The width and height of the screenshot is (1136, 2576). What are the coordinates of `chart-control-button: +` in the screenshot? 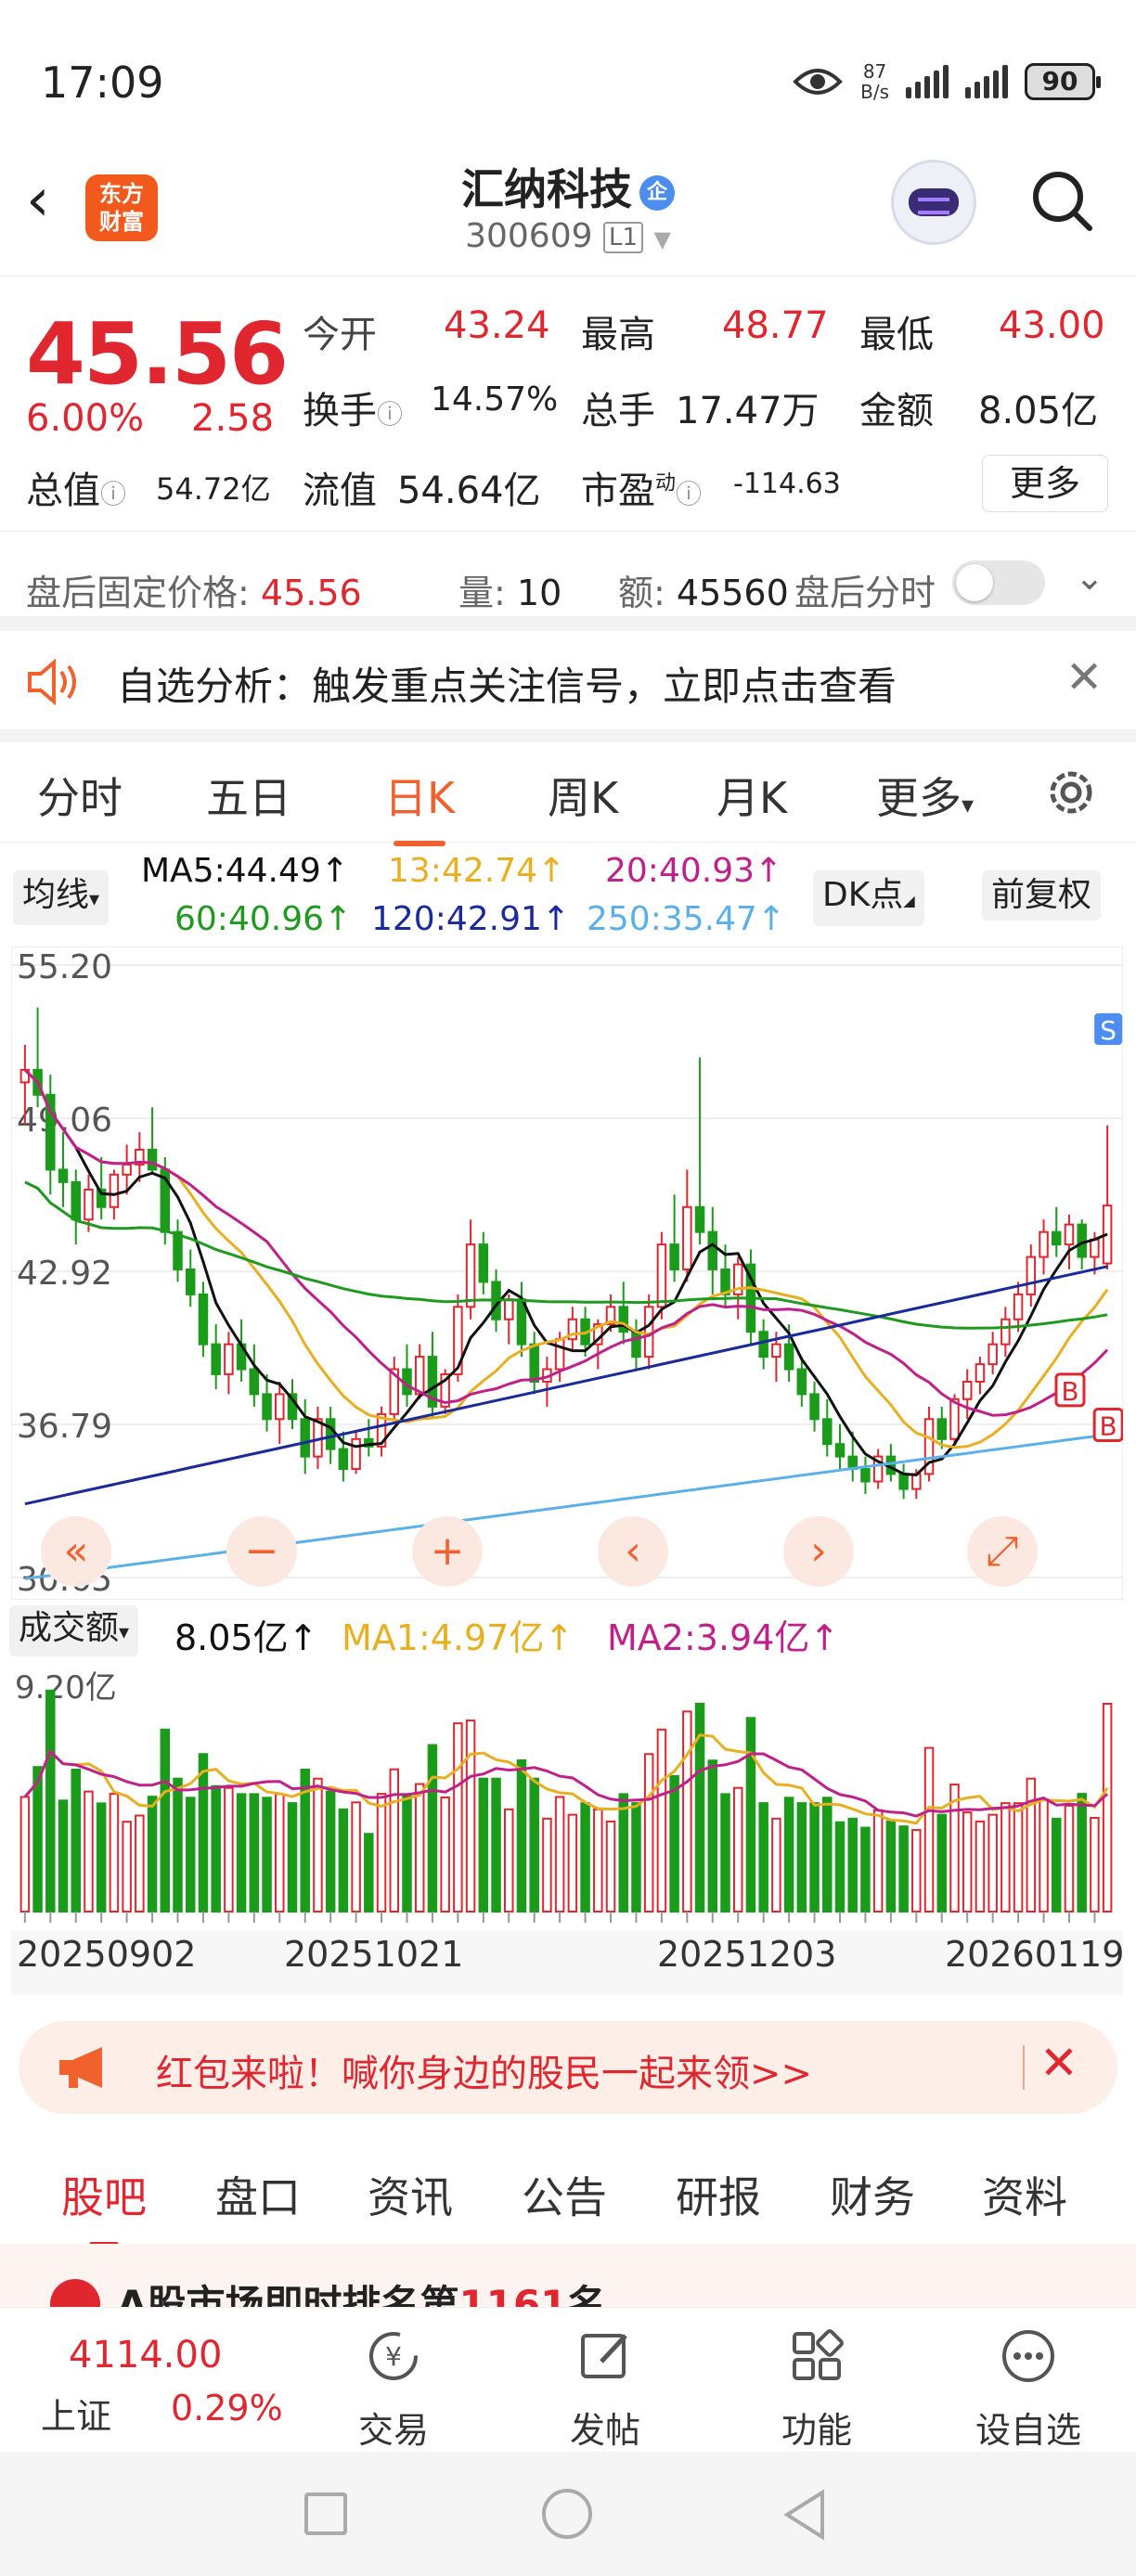 It's located at (447, 1551).